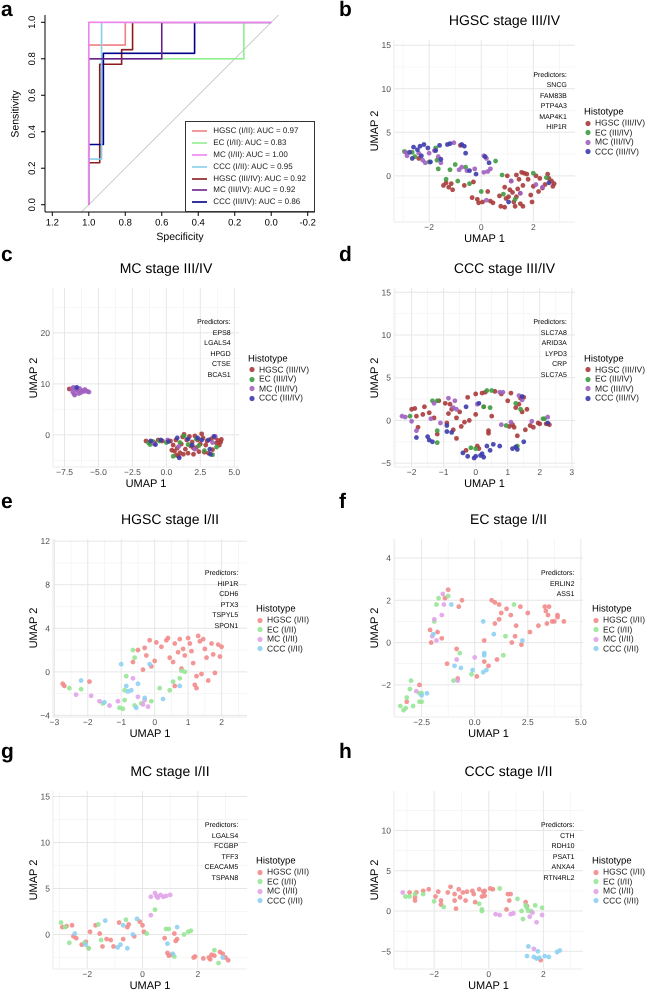 This screenshot has width=648, height=992. I want to click on x-tick-label: −7.5, so click(65, 472).